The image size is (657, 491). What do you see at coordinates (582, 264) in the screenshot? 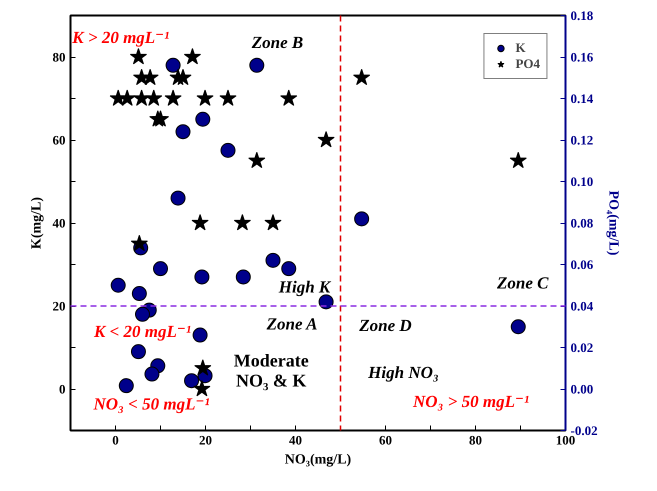
I see `y2-tick-label: 0.06` at bounding box center [582, 264].